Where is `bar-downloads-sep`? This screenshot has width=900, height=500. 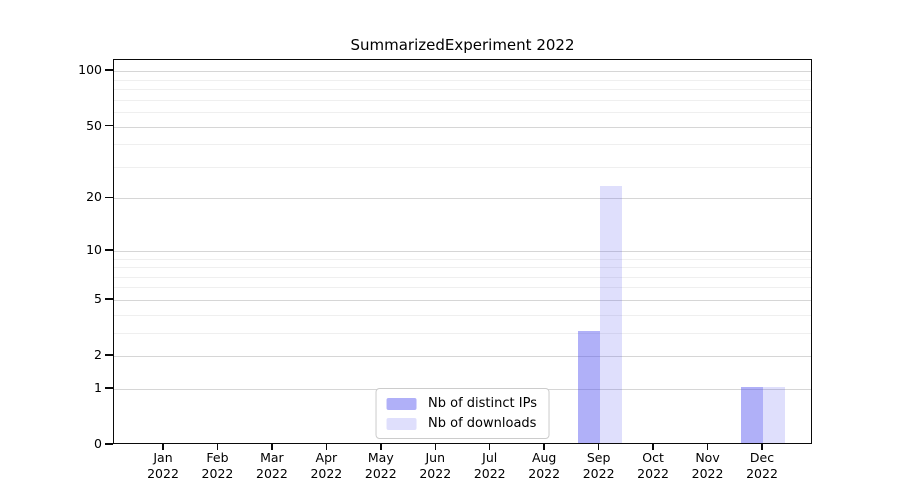
bar-downloads-sep is located at coordinates (610, 314).